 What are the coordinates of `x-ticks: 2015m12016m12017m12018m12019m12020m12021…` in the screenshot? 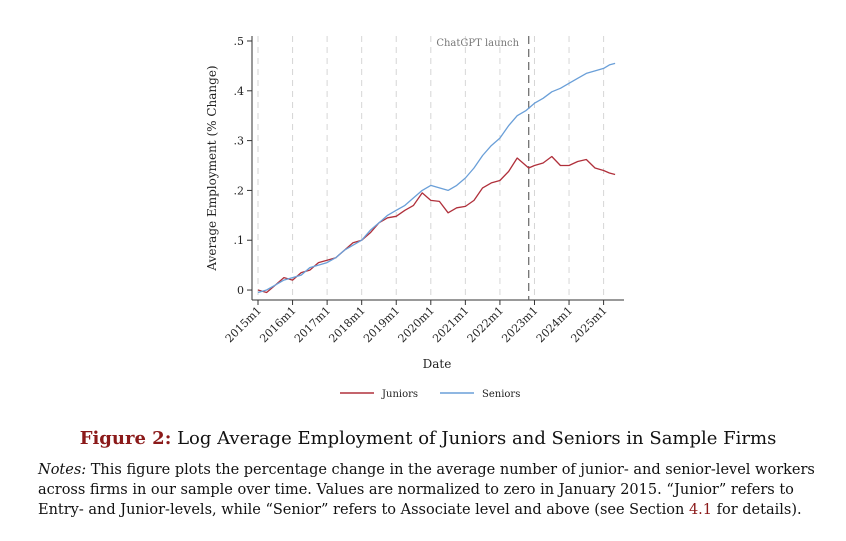 It's located at (416, 322).